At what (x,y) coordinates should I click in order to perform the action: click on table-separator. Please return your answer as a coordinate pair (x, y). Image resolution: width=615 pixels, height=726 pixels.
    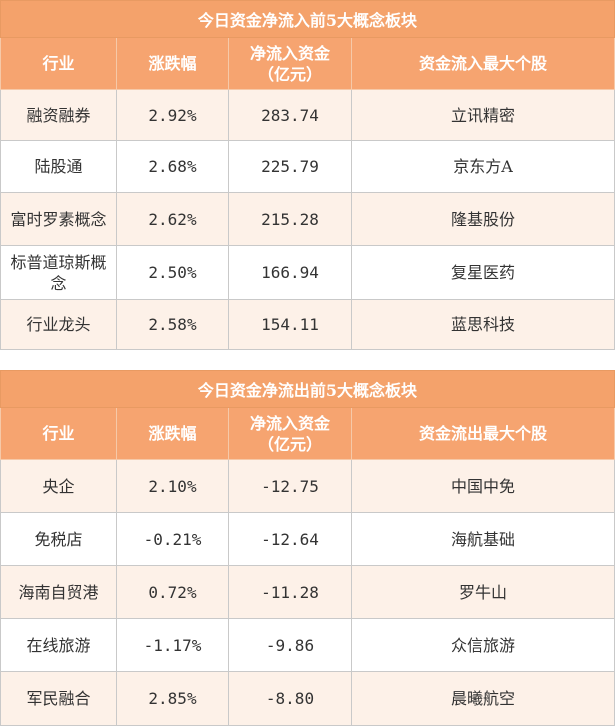
    Looking at the image, I should click on (307, 362).